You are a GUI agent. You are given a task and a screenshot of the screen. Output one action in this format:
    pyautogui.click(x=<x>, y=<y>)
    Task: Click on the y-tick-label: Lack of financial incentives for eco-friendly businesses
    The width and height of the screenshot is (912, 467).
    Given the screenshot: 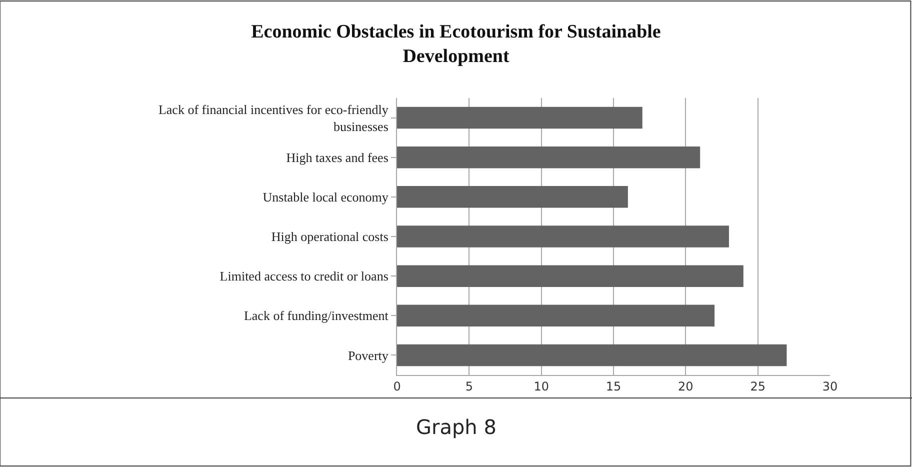 What is the action you would take?
    pyautogui.click(x=273, y=118)
    